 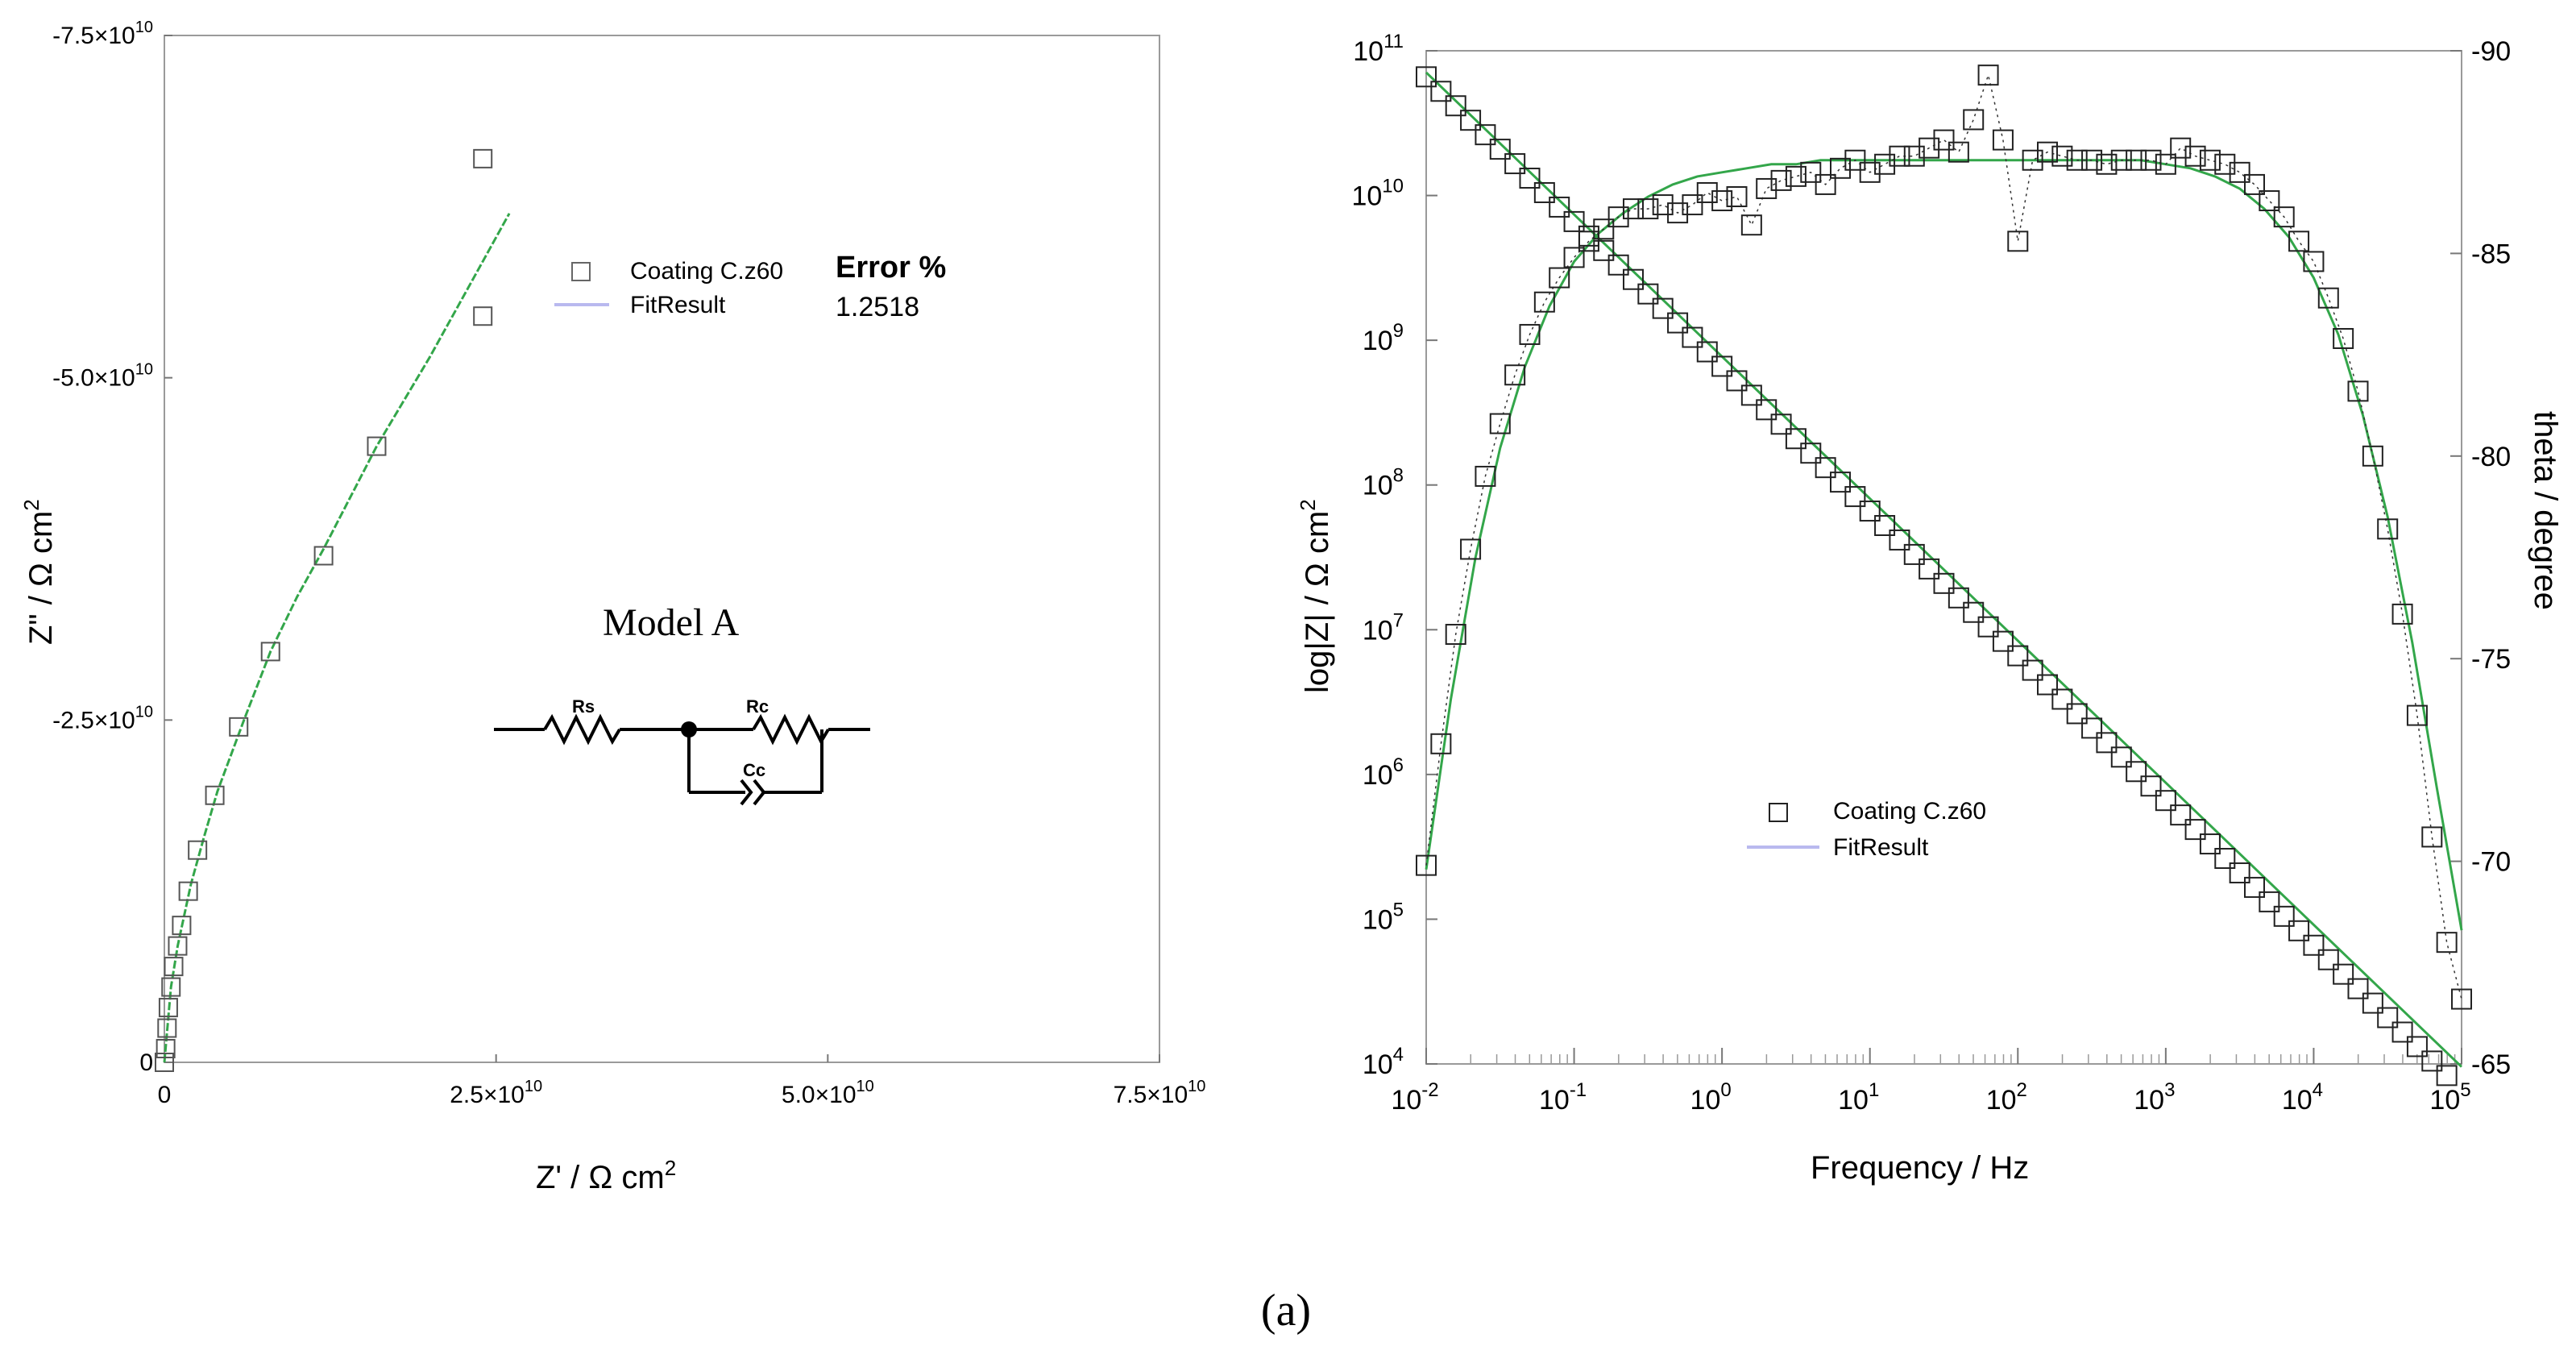 I want to click on y-tick-label: 10⁸, so click(x=1383, y=483).